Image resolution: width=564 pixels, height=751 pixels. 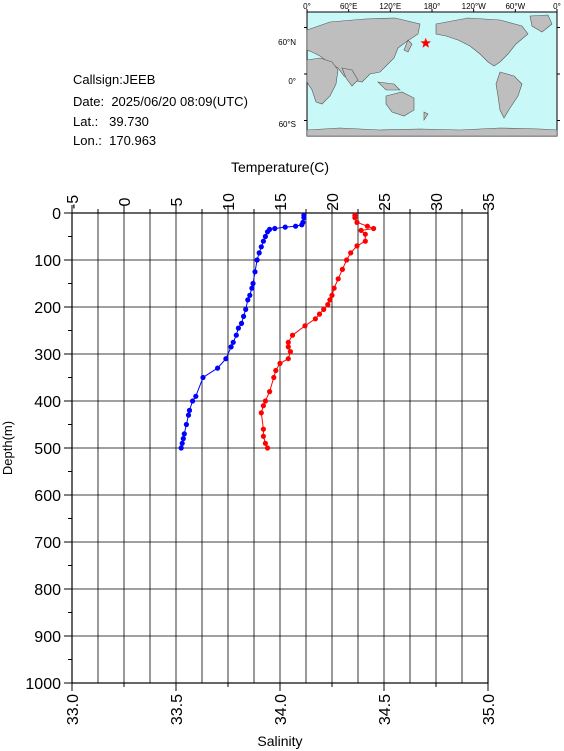 I want to click on temperature-tick-label: 20, so click(x=333, y=202).